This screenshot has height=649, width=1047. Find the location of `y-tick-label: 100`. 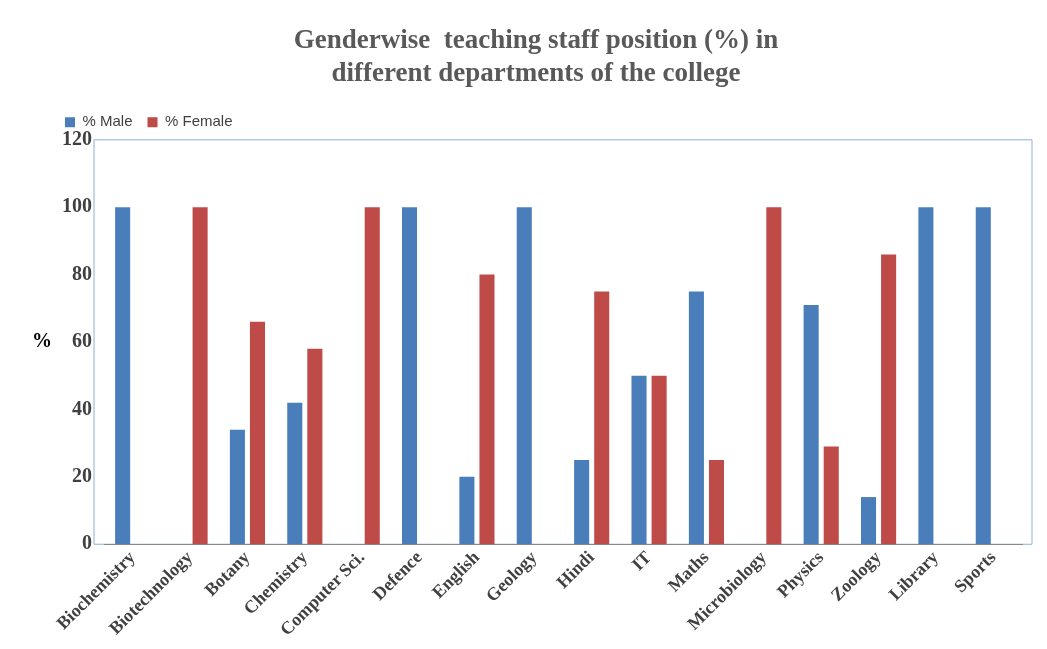

y-tick-label: 100 is located at coordinates (77, 205).